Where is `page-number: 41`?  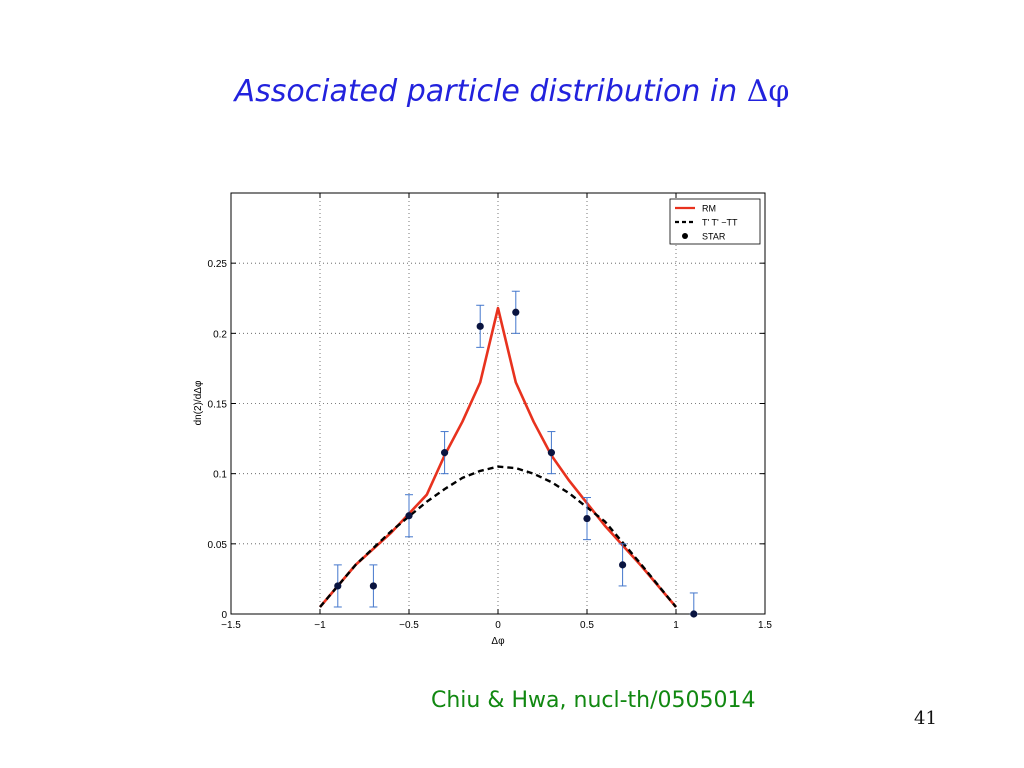
page-number: 41 is located at coordinates (925, 718).